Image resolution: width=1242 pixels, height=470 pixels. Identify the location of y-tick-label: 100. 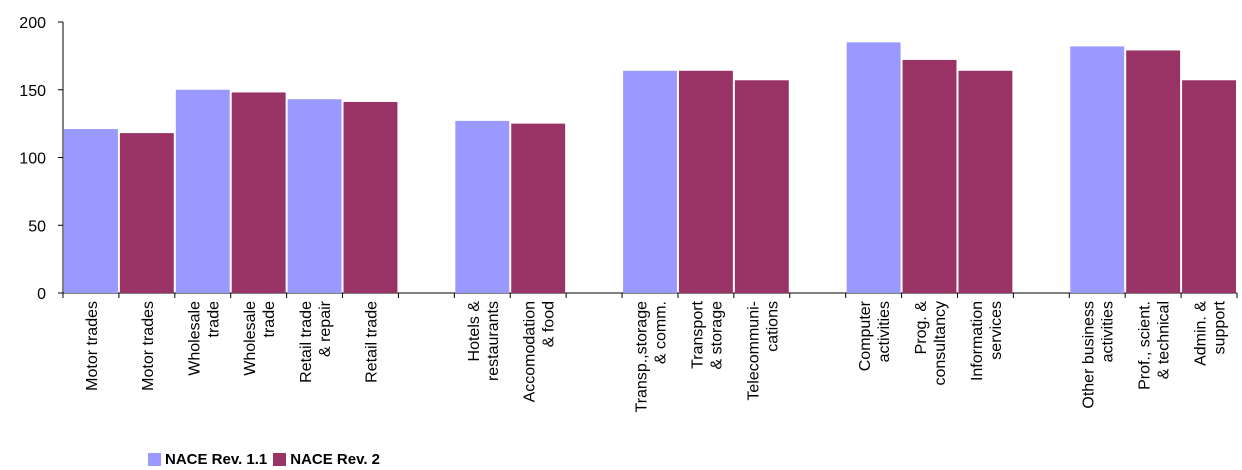
(32, 159).